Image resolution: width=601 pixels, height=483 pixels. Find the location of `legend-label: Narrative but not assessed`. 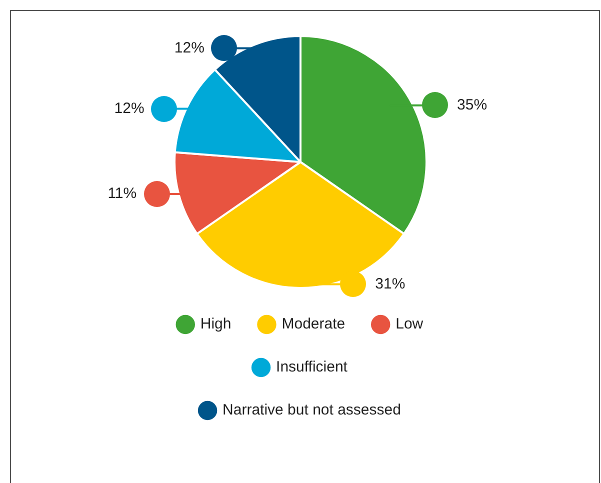

legend-label: Narrative but not assessed is located at coordinates (311, 410).